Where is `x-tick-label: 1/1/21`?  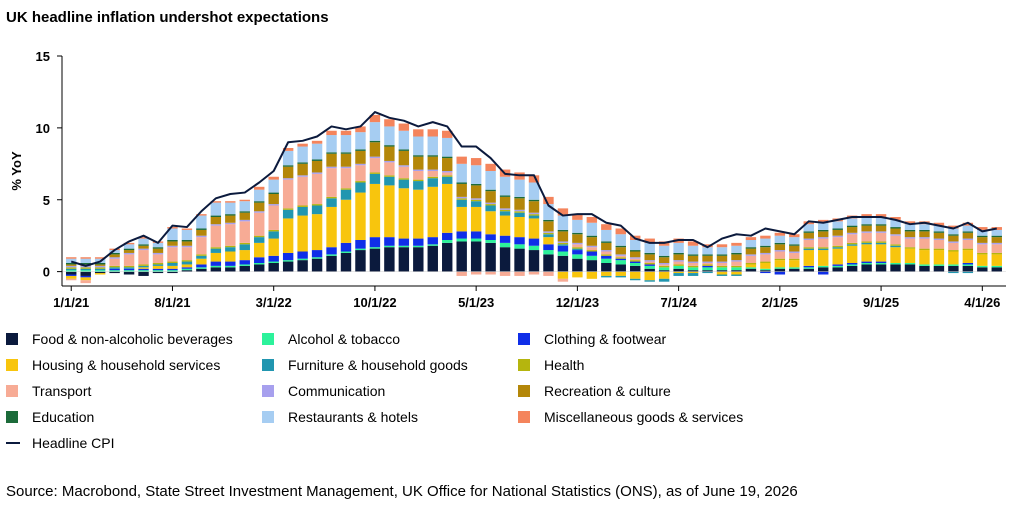 x-tick-label: 1/1/21 is located at coordinates (71, 302).